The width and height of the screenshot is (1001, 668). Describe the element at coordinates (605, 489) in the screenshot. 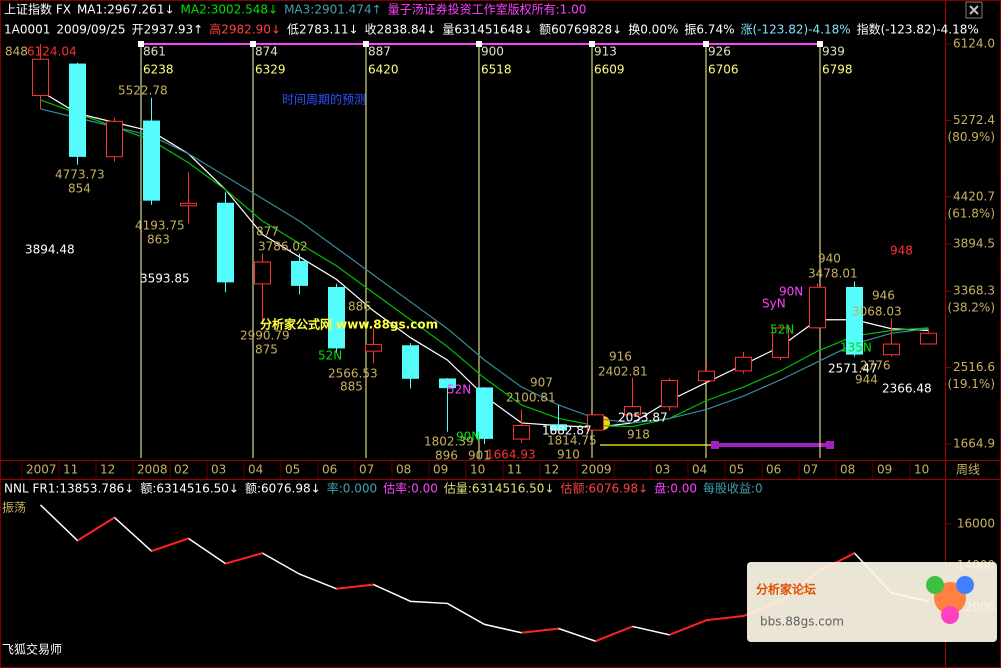

I see `header-text: 估额:6076.98↓` at that location.